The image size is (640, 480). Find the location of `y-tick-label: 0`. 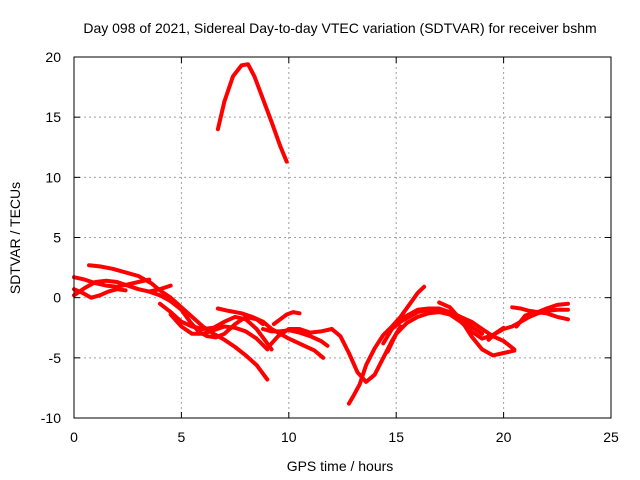

y-tick-label: 0 is located at coordinates (57, 298).